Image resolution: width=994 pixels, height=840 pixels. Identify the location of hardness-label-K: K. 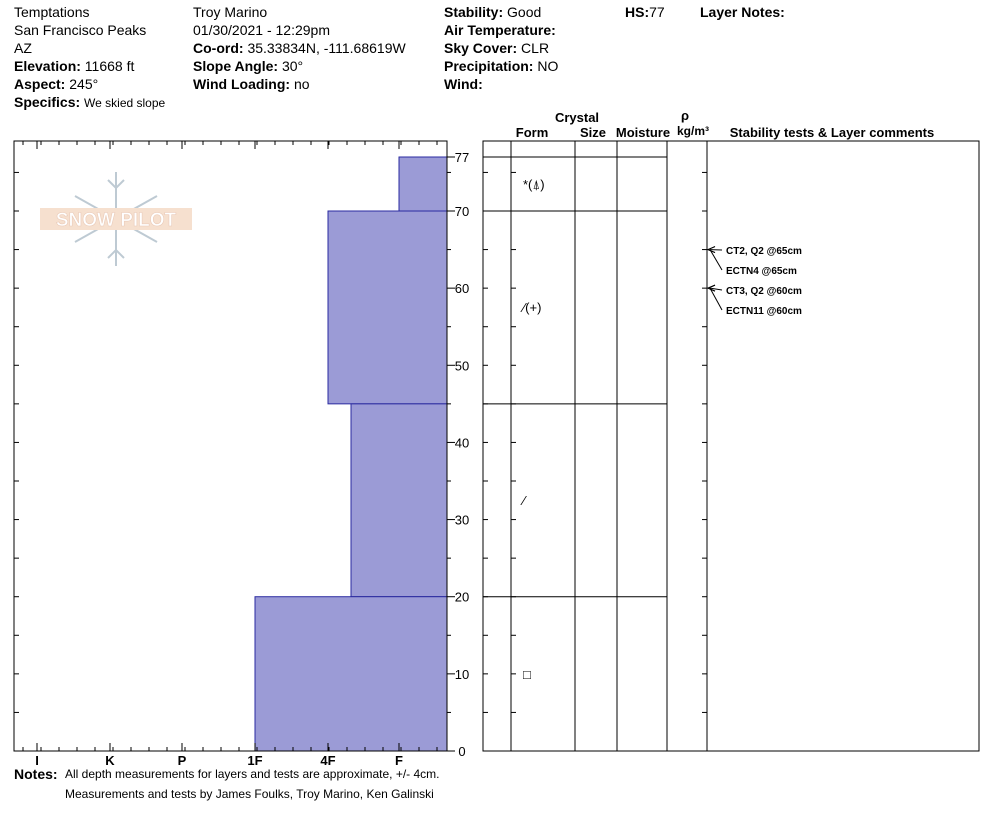
(110, 760).